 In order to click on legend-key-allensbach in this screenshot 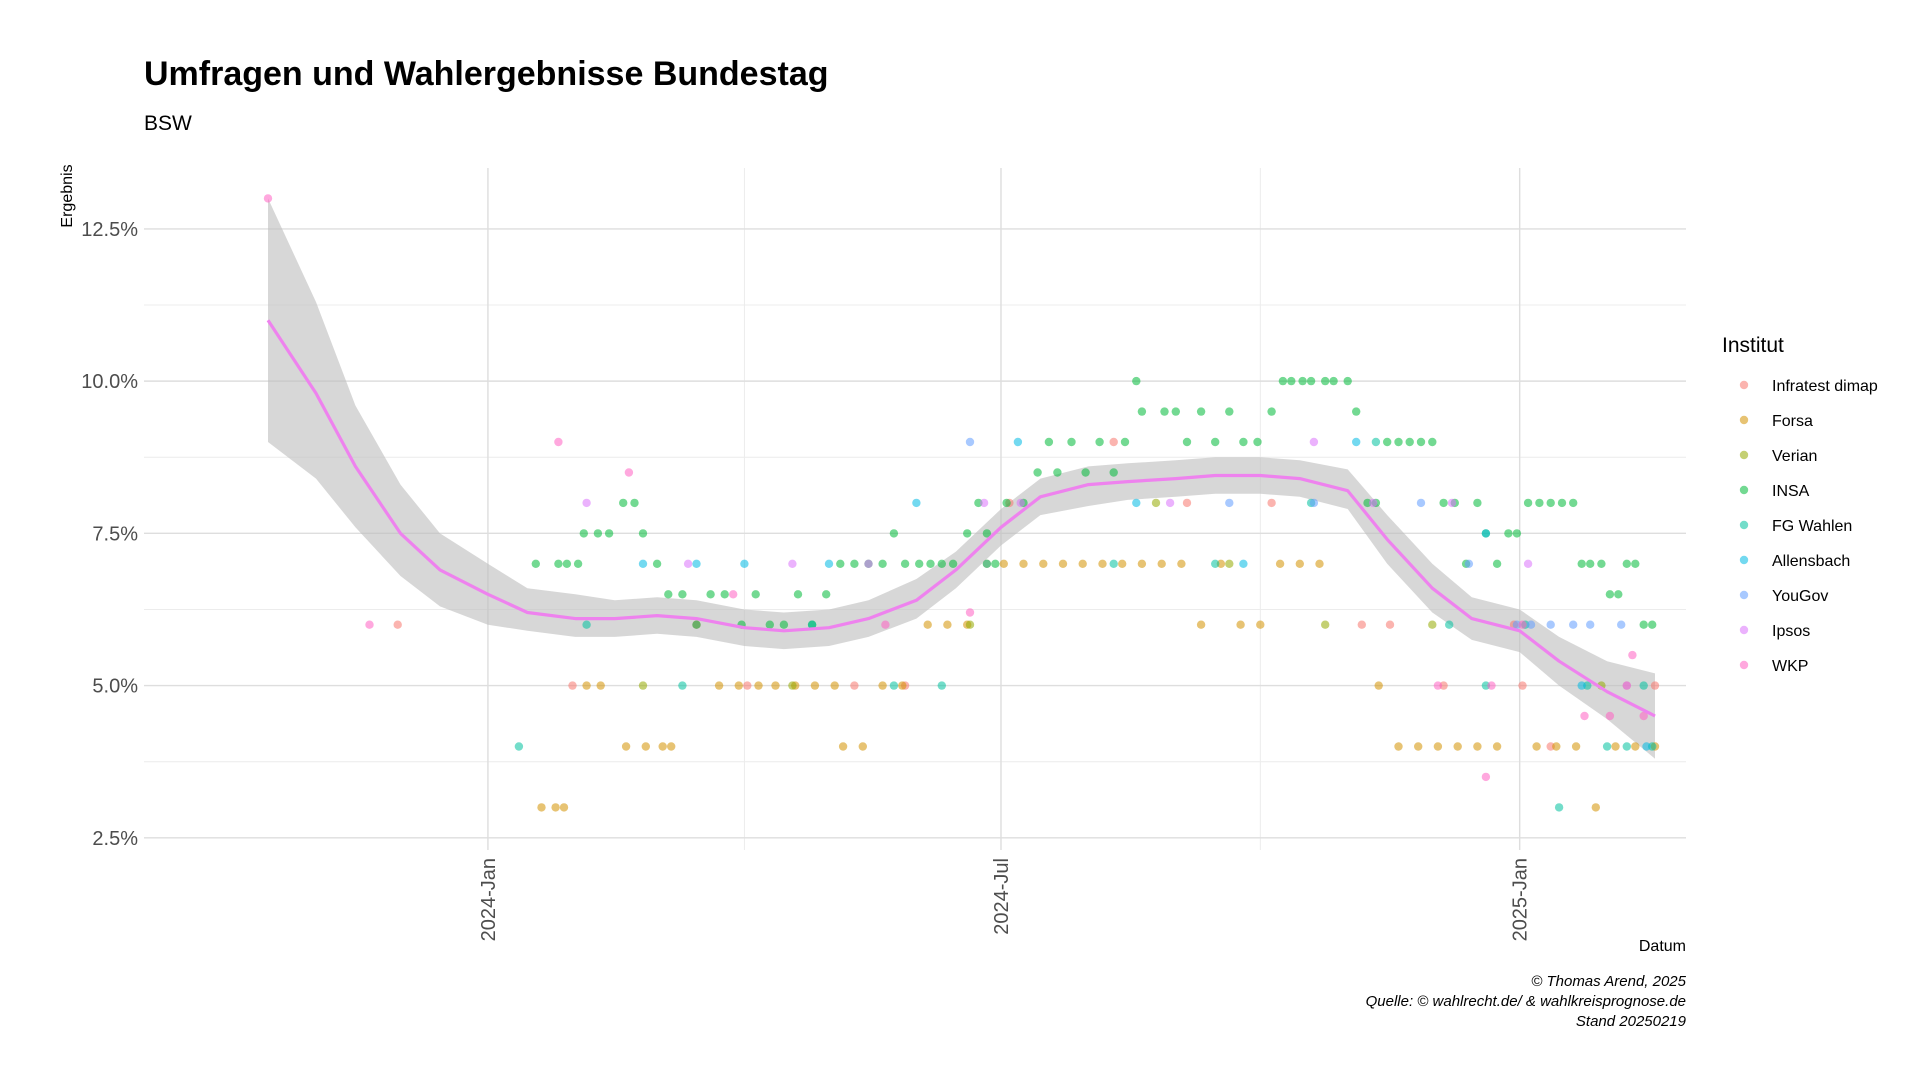, I will do `click(1744, 560)`.